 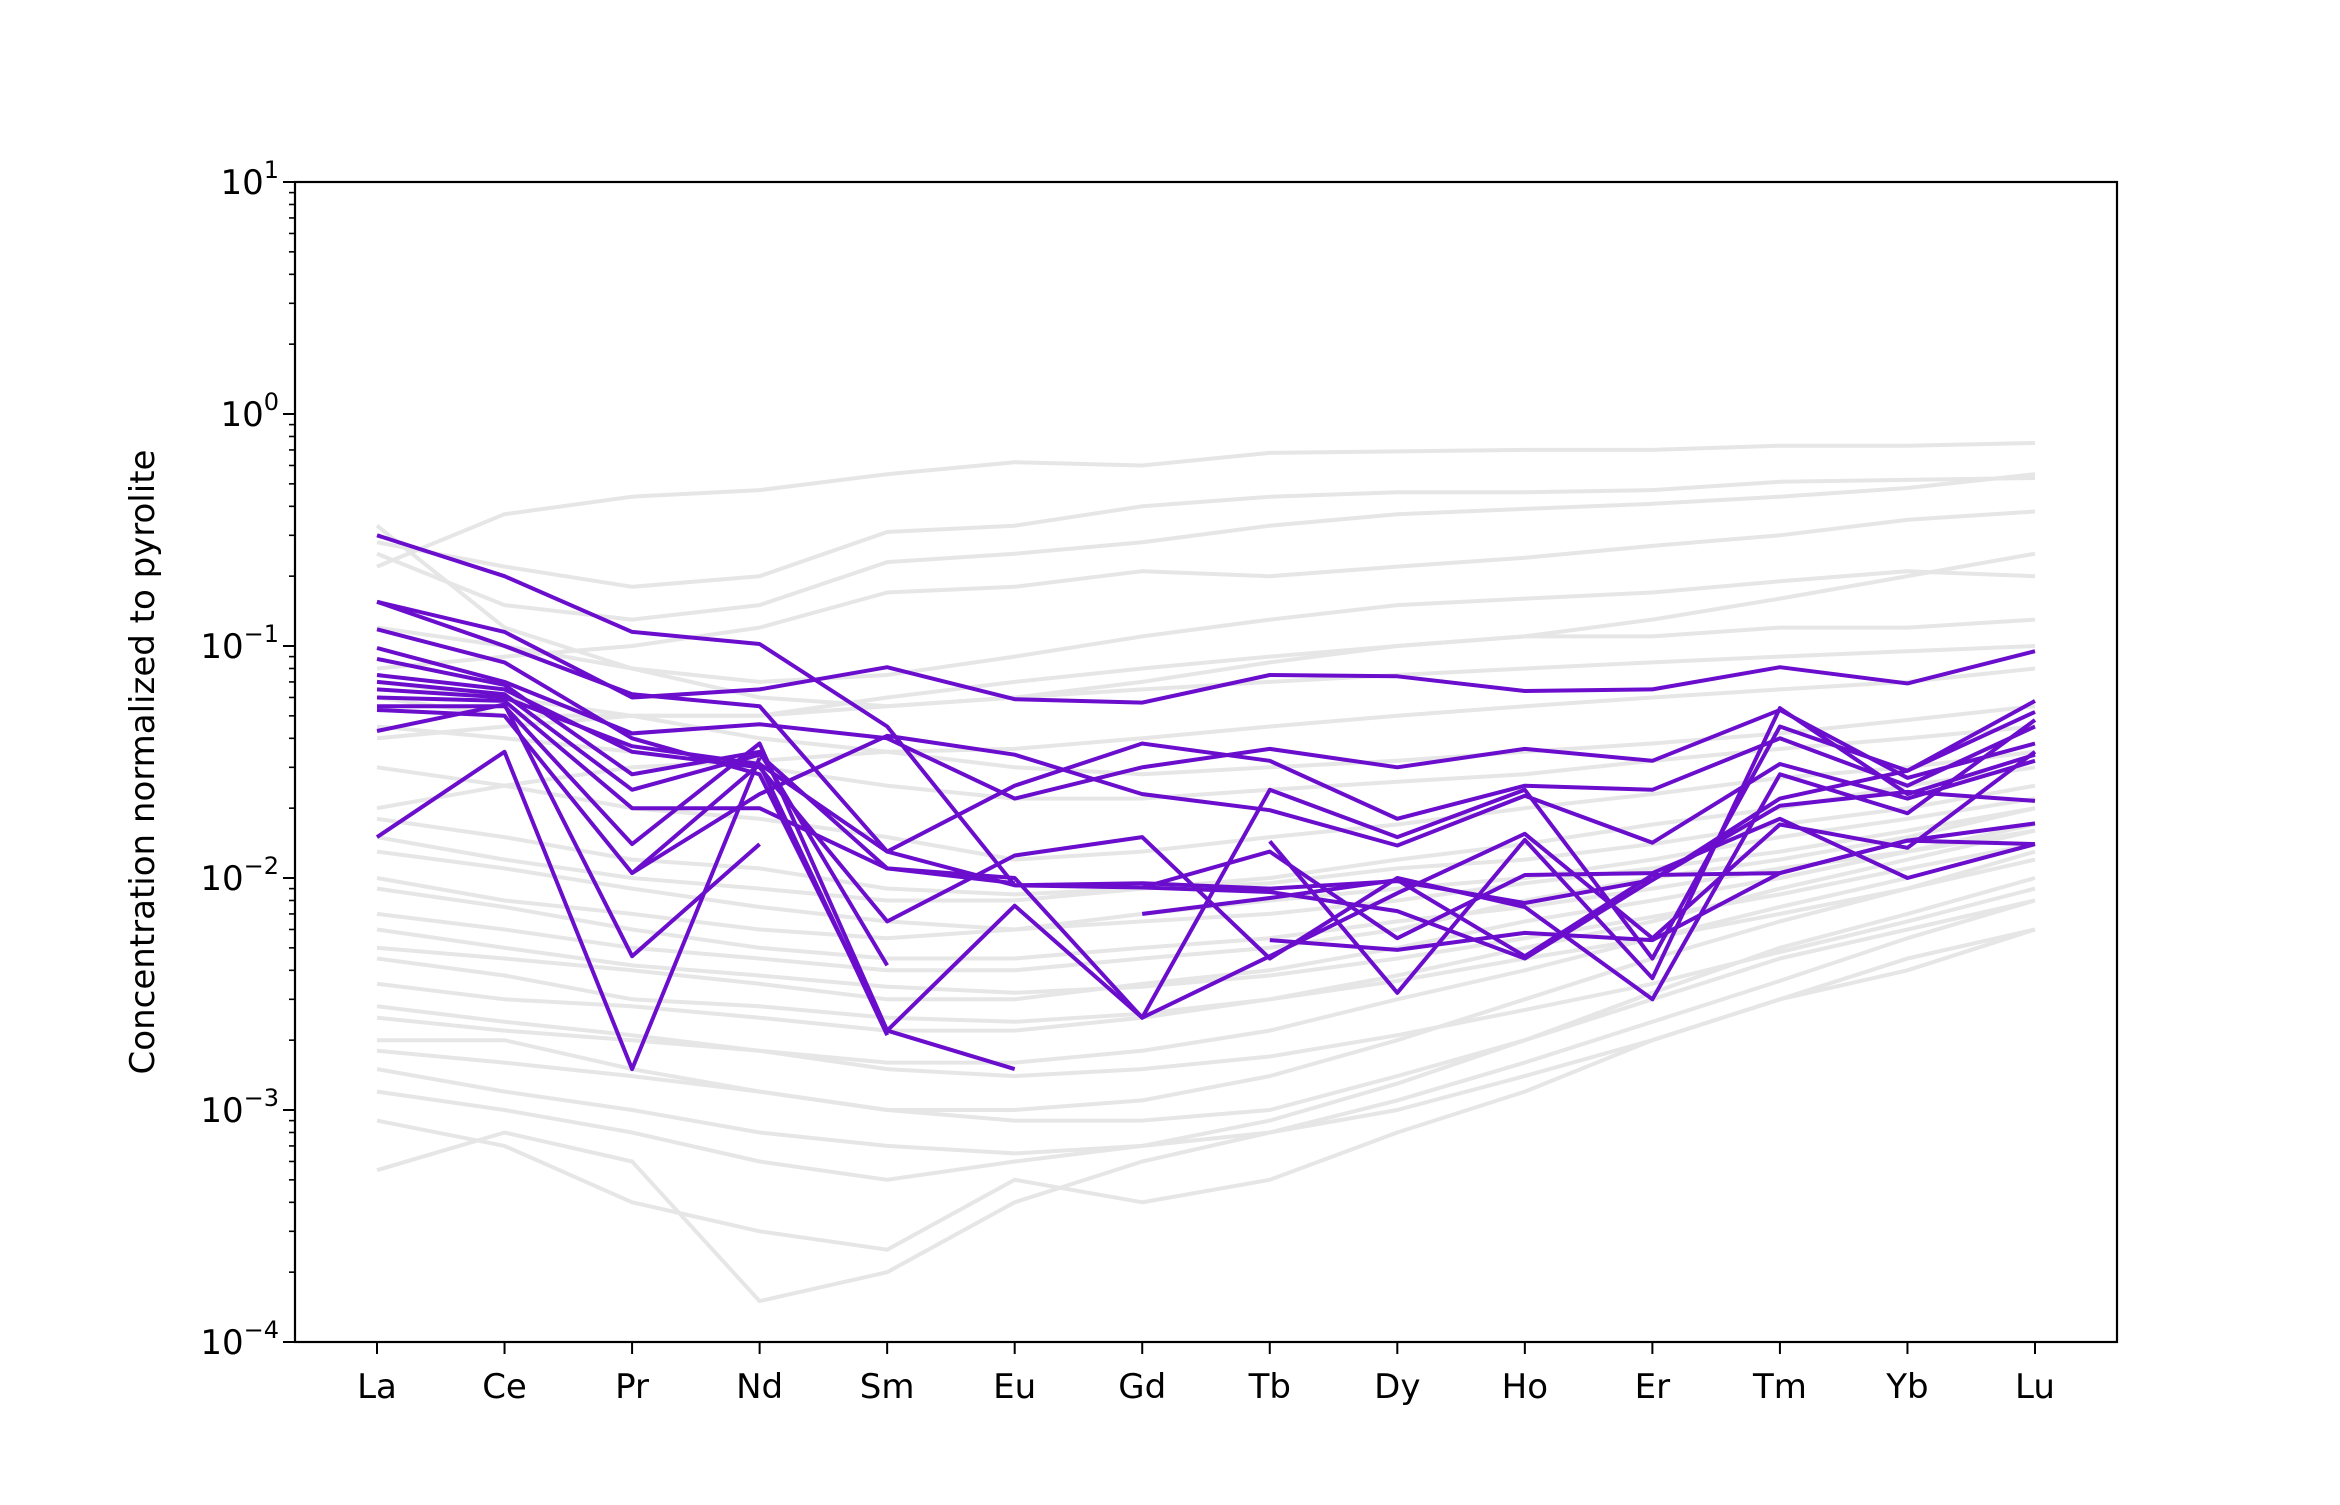 I want to click on x-tick-label-er: Er, so click(x=1652, y=1387).